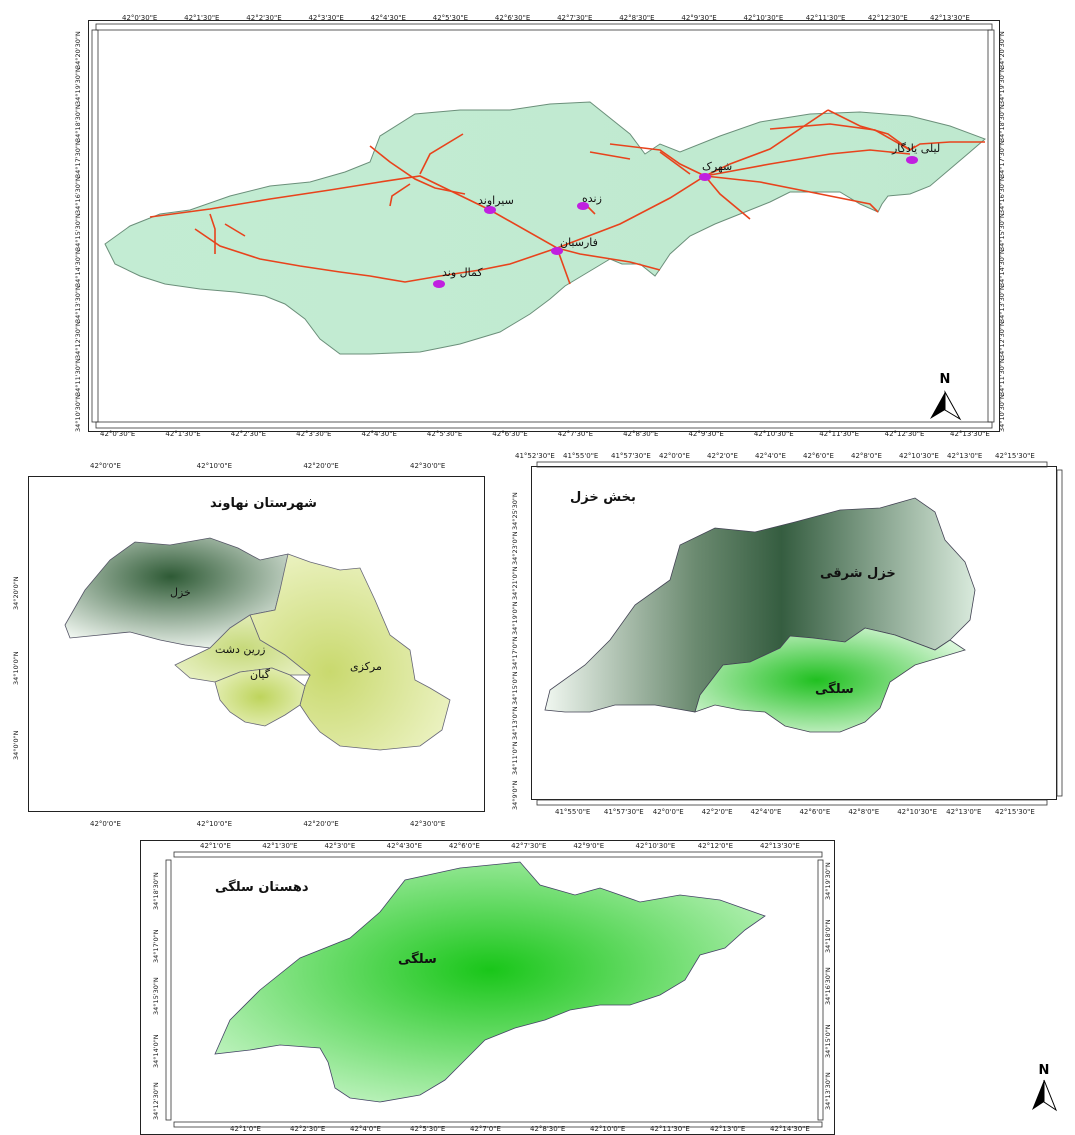 The height and width of the screenshot is (1135, 1075). Describe the element at coordinates (917, 812) in the screenshot. I see `longitude-tick-label: 42°10'30"E` at that location.